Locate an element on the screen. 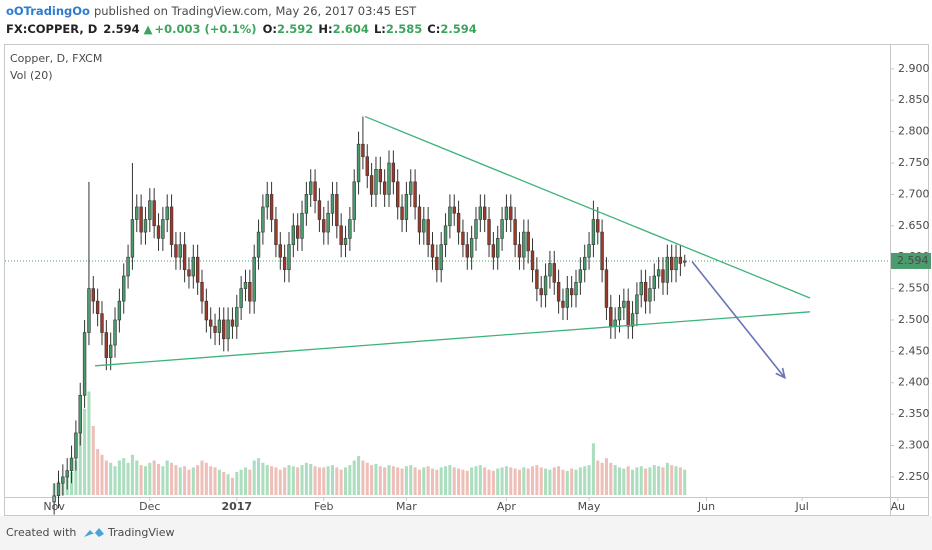 The width and height of the screenshot is (932, 550). up-arrow: ▲ is located at coordinates (148, 29).